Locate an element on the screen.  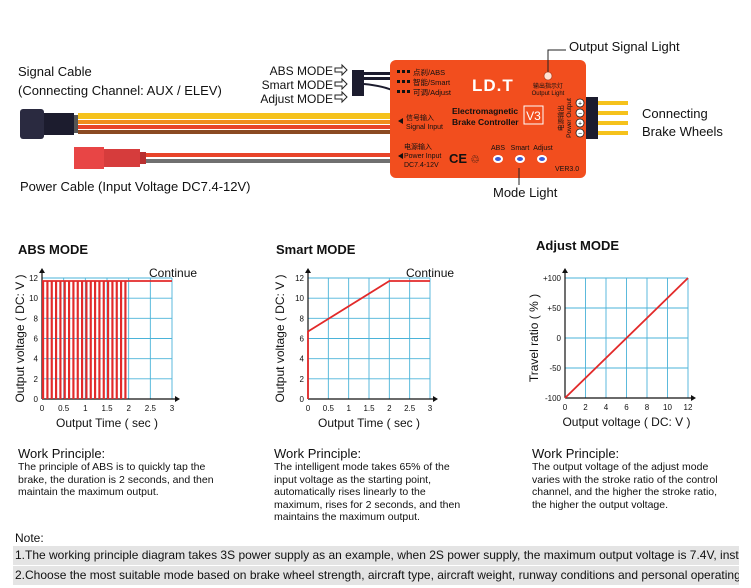
power-cable-label: Power Cable (Input Voltage DC7.4-12V) is located at coordinates (135, 186).